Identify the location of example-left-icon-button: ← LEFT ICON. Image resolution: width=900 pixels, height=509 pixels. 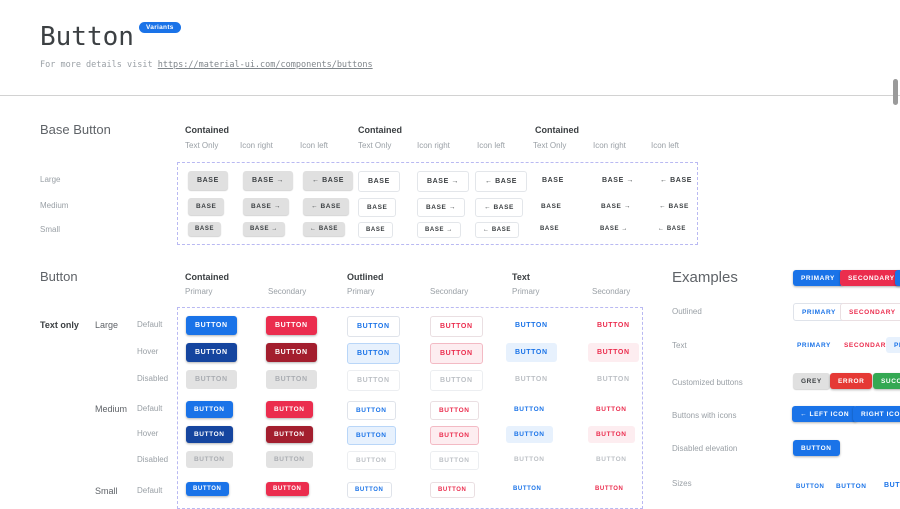
(825, 414).